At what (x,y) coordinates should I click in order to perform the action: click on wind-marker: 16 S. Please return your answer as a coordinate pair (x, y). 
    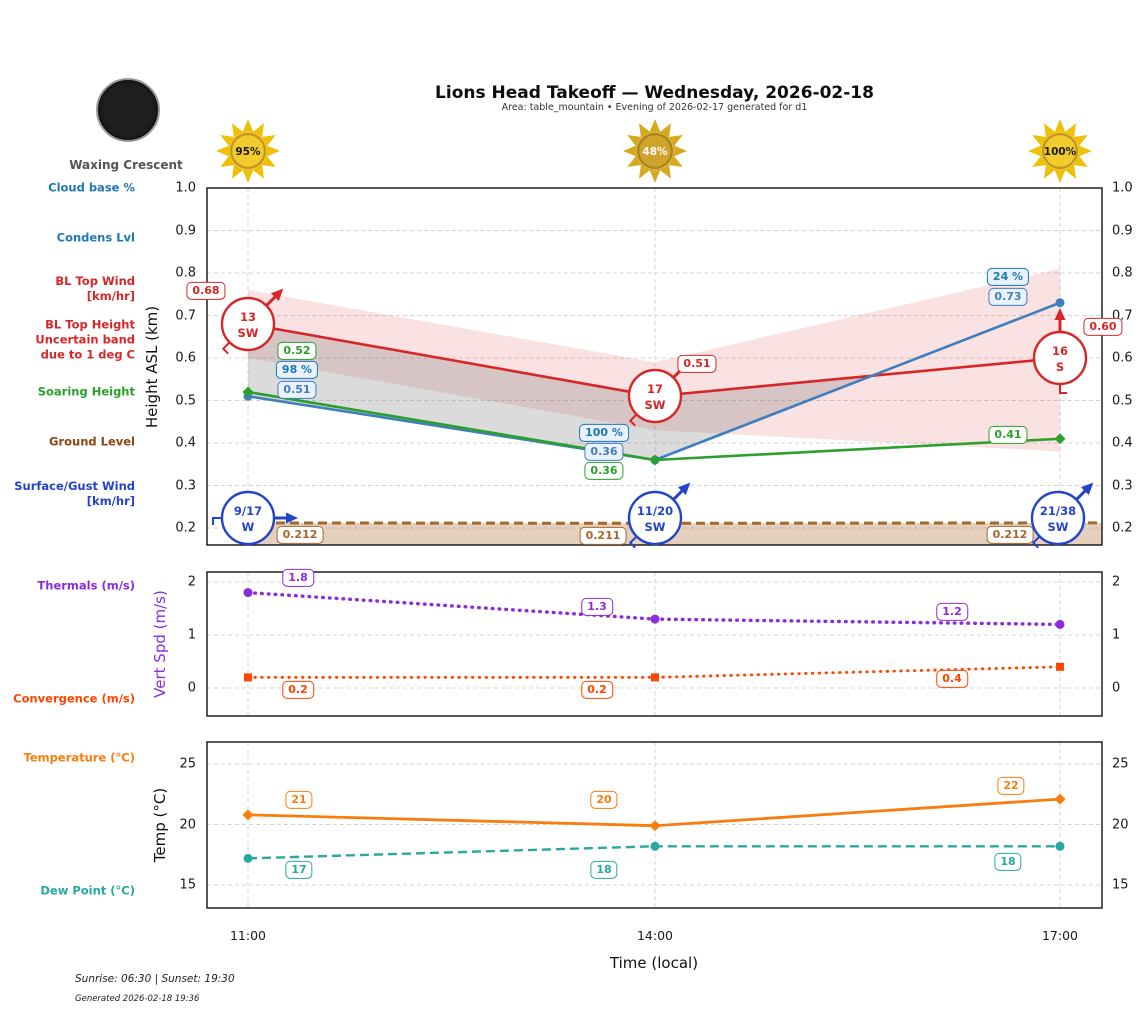
    Looking at the image, I should click on (1060, 351).